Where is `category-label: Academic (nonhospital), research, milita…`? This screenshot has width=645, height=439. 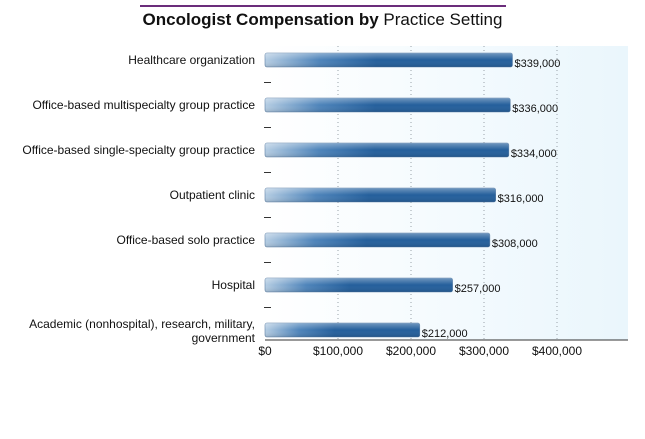
category-label: Academic (nonhospital), research, milita… is located at coordinates (142, 324).